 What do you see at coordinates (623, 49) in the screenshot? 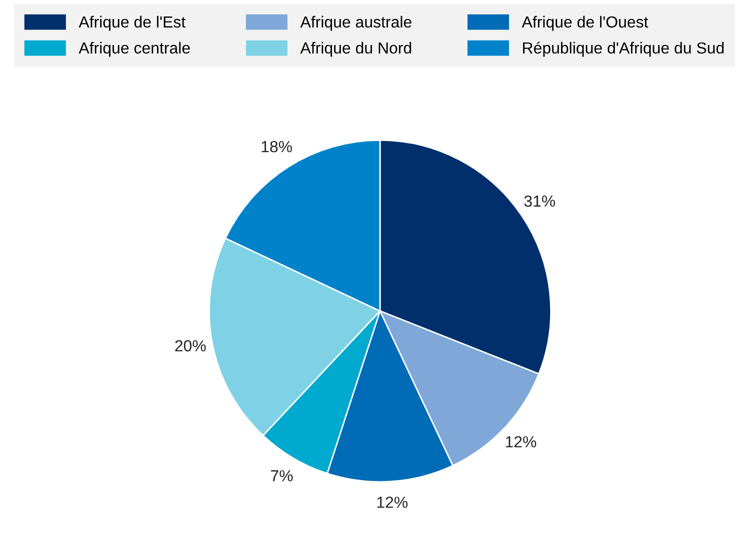
I see `legend-label: République d'Afrique du Sud` at bounding box center [623, 49].